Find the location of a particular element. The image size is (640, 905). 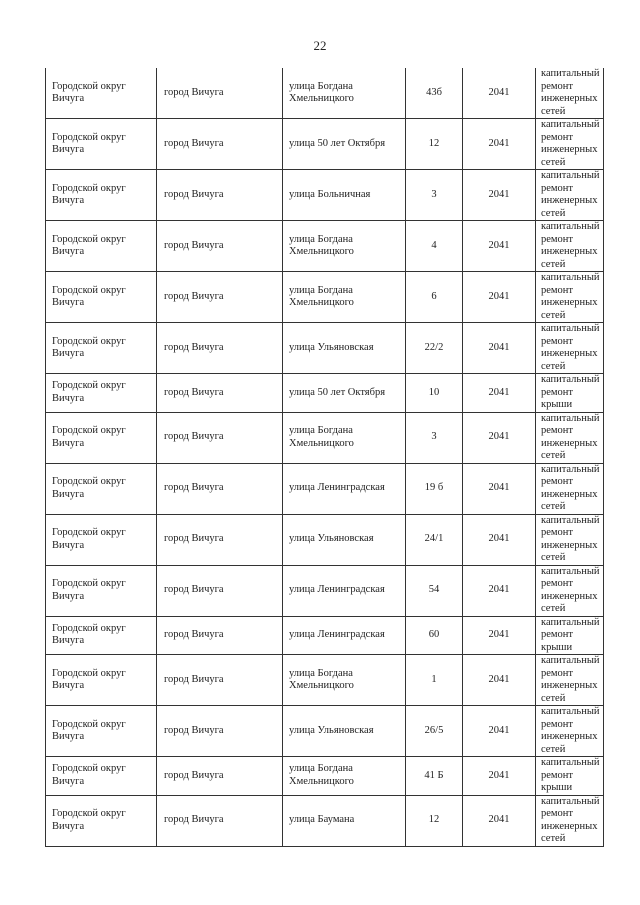

house-number-cell: 19 б is located at coordinates (434, 488).